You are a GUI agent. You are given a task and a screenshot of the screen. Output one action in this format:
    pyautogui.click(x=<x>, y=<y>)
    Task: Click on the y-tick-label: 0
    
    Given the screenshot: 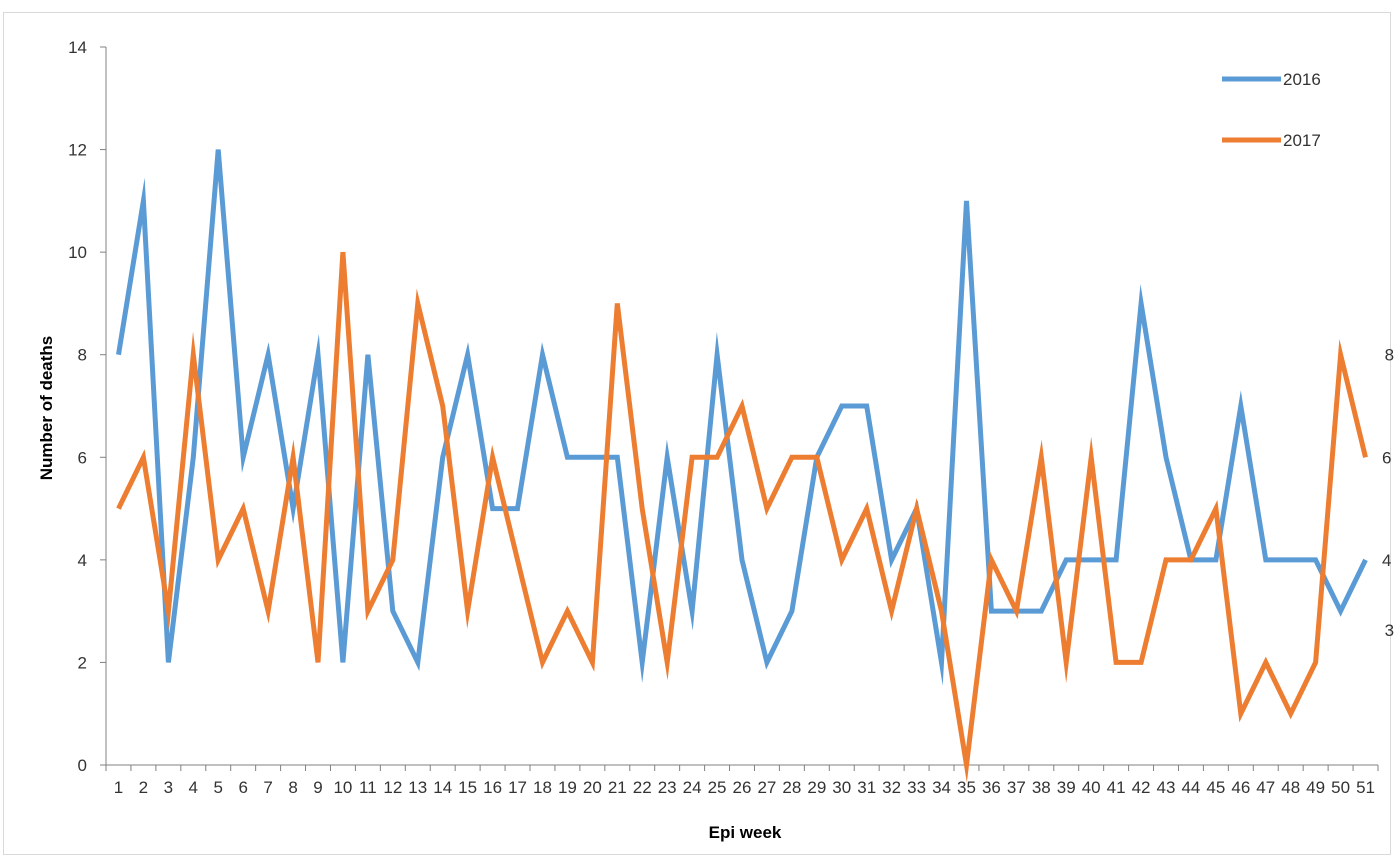 What is the action you would take?
    pyautogui.click(x=82, y=765)
    